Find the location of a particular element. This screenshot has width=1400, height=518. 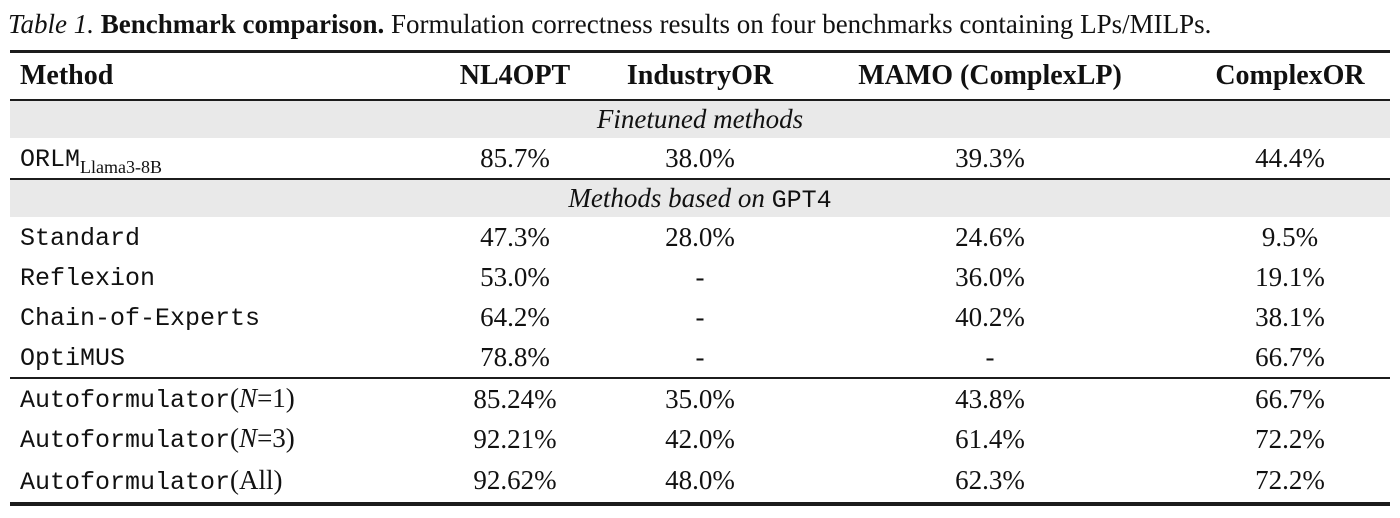

col-header-mamo-complexlp: MAMO (ComplexLP) is located at coordinates (990, 76).